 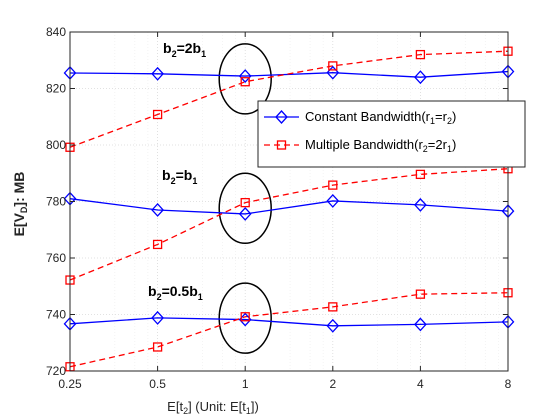 I want to click on legend-square-marker, so click(x=281, y=145).